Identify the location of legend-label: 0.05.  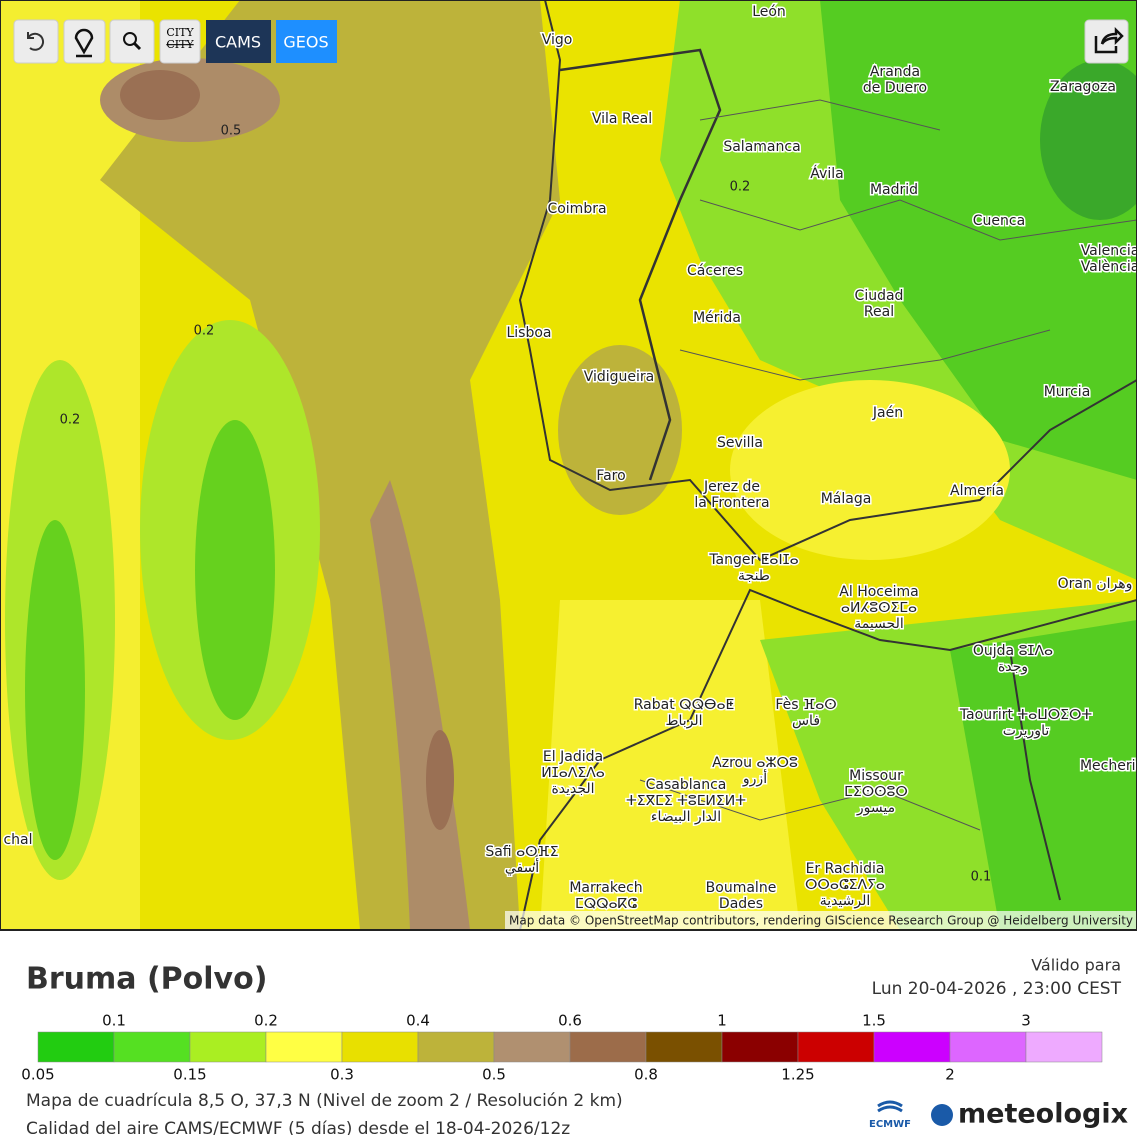
(37, 1075).